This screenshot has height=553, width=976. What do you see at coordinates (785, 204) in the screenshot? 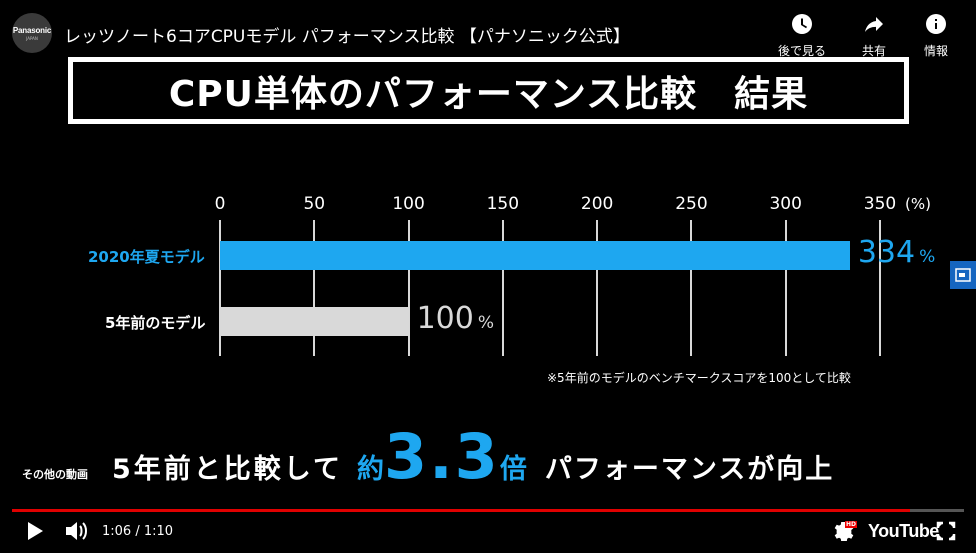
I see `x-tick-label: 300` at bounding box center [785, 204].